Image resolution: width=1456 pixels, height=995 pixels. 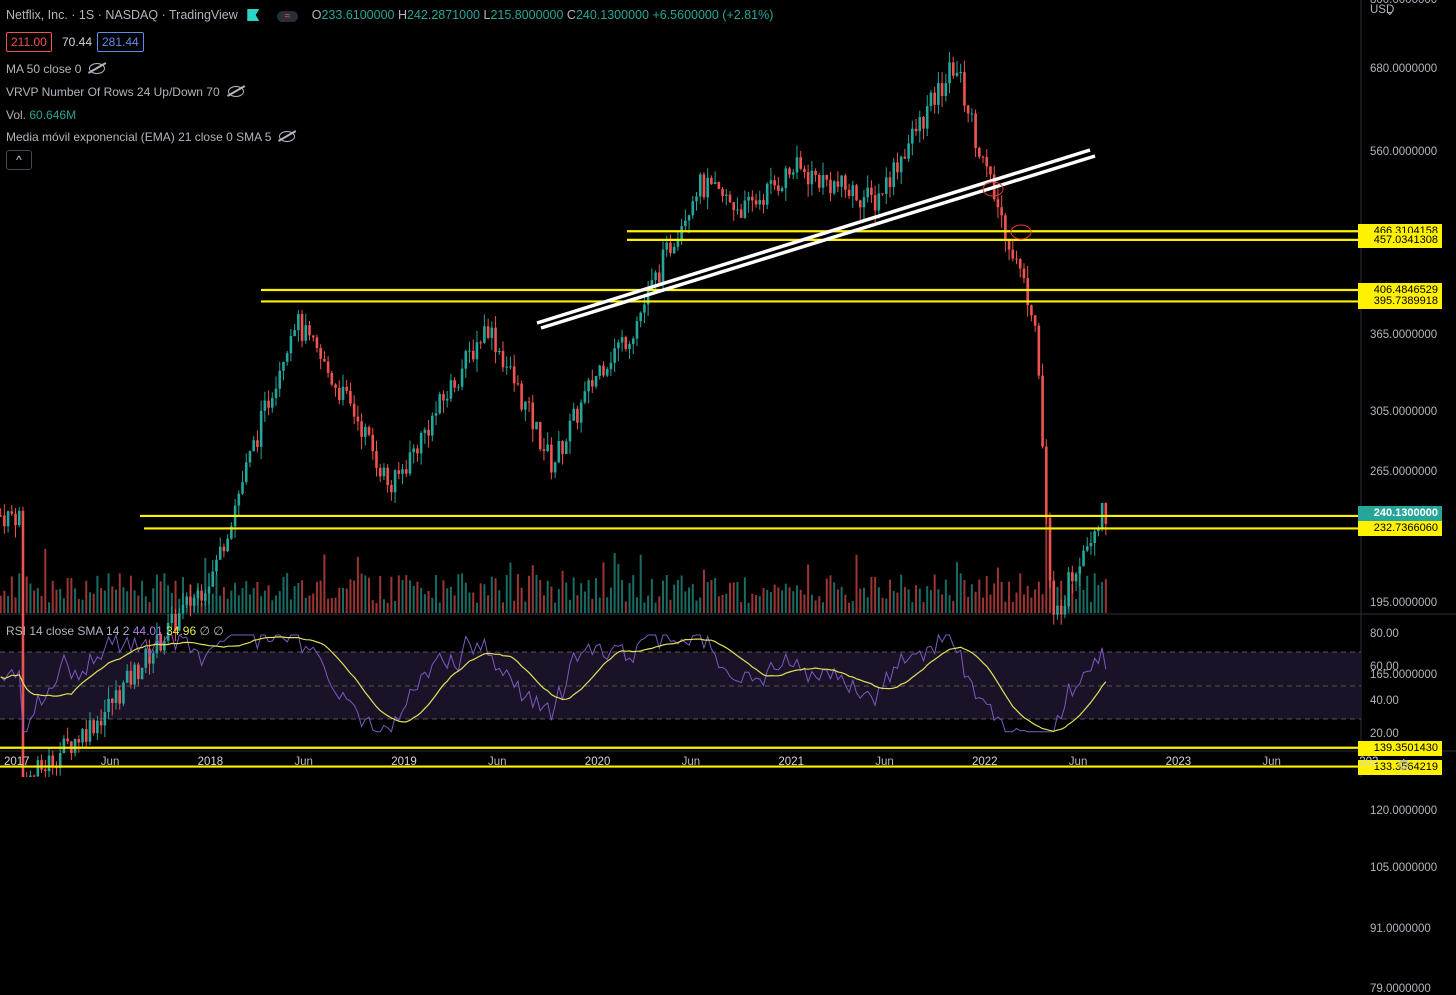 What do you see at coordinates (1390, 12) in the screenshot?
I see `chevron-down-icon: ⌄` at bounding box center [1390, 12].